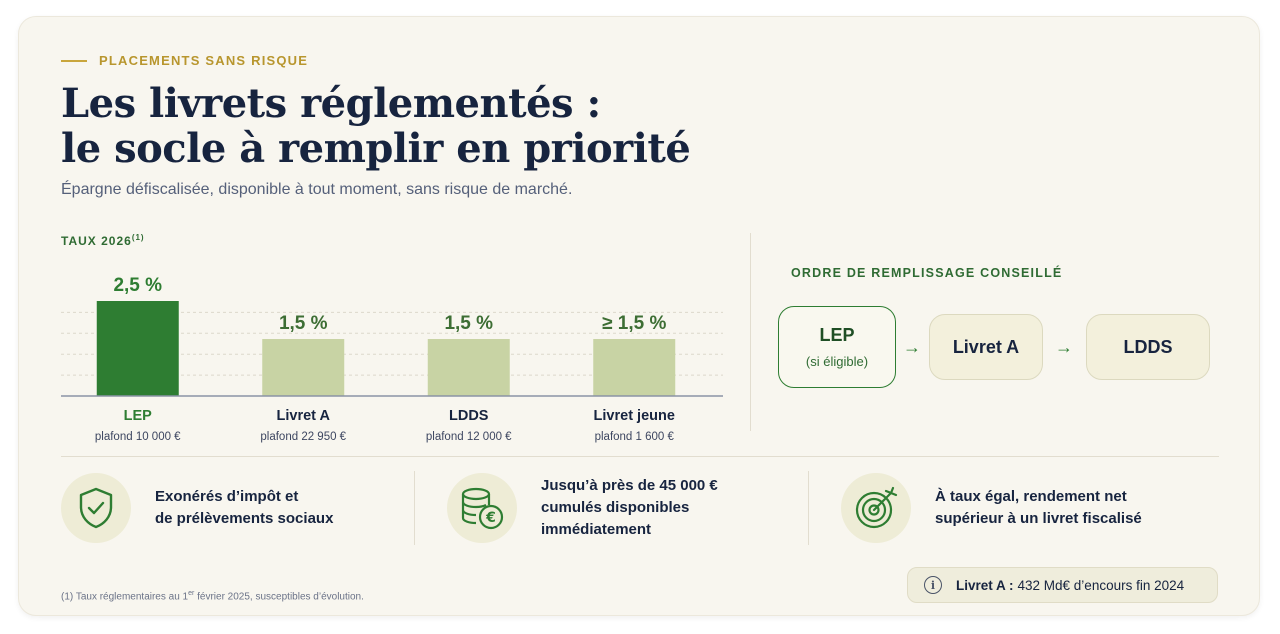 The image size is (1280, 634). I want to click on chart-heading-note: (1), so click(138, 237).